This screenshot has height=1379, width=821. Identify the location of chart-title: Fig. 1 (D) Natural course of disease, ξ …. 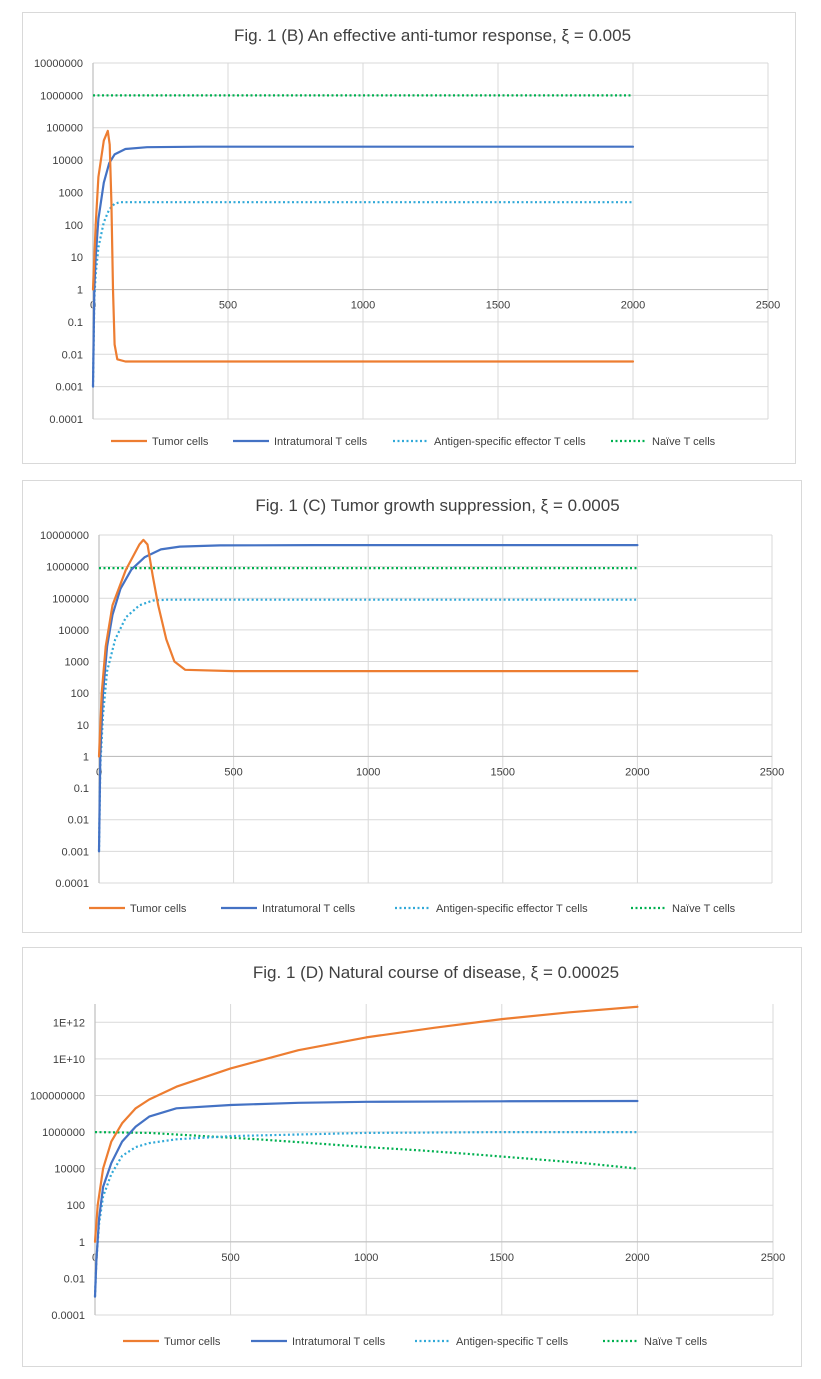
(436, 972).